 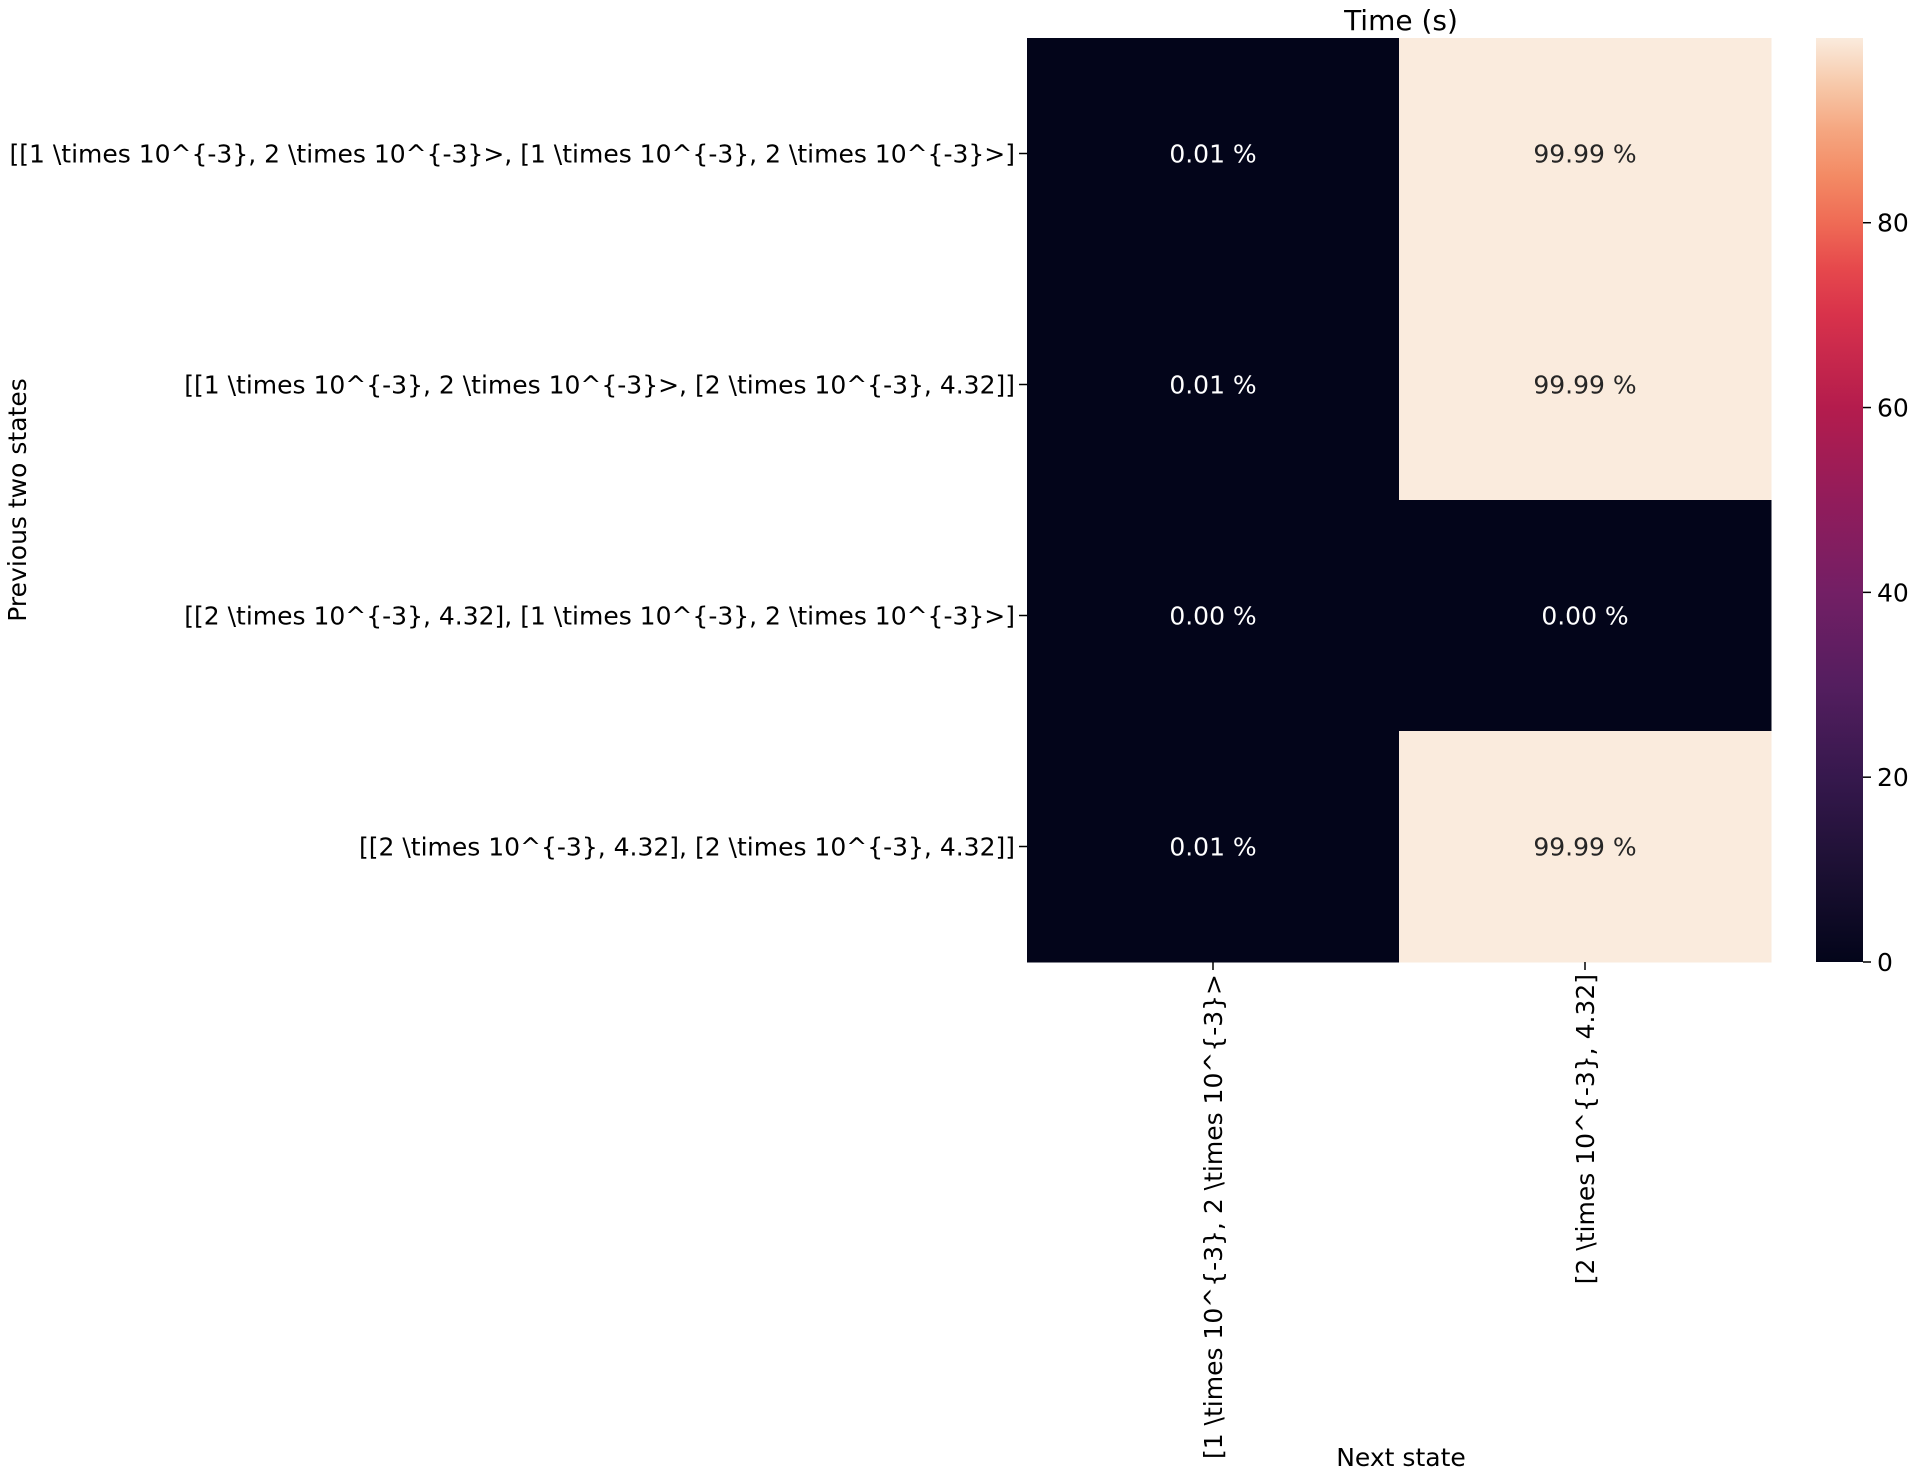 I want to click on colorbar-tick-label: 60, so click(x=1893, y=408).